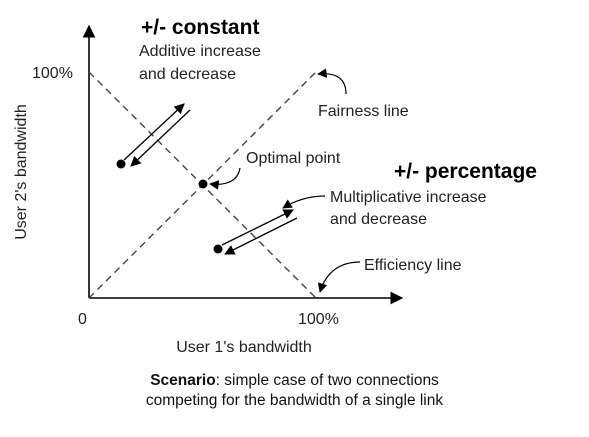 This screenshot has height=437, width=589. I want to click on multiplicative-label-line1: Multiplicative increase, so click(408, 197).